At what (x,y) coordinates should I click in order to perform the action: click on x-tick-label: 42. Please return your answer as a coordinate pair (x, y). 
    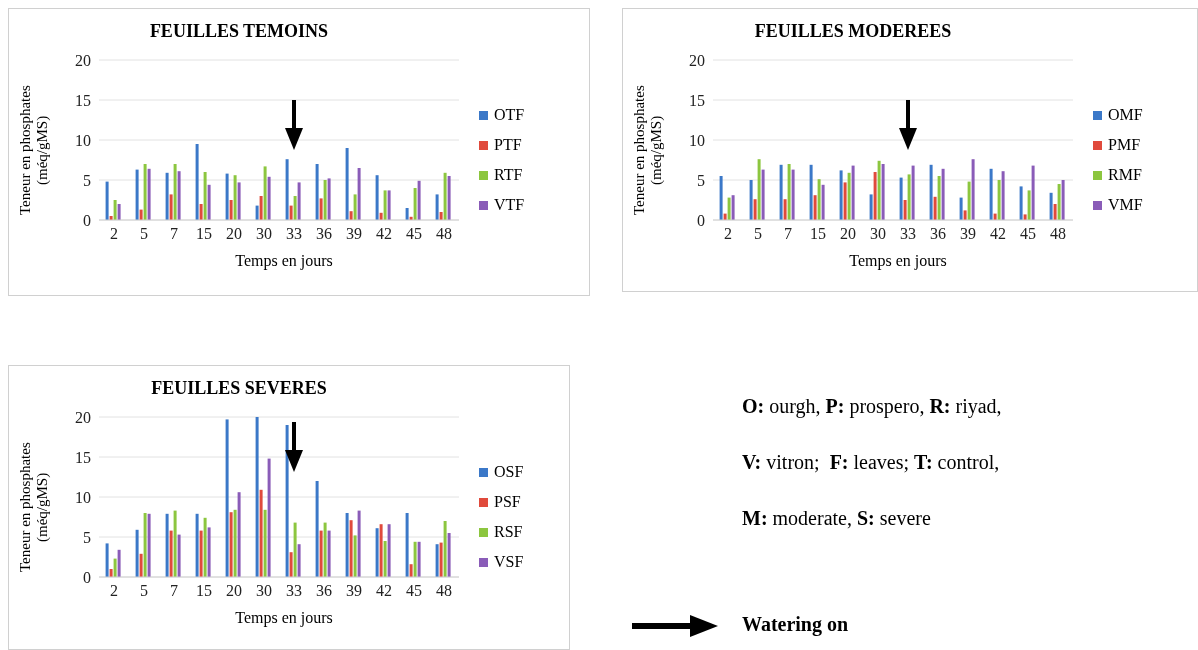
    Looking at the image, I should click on (384, 234).